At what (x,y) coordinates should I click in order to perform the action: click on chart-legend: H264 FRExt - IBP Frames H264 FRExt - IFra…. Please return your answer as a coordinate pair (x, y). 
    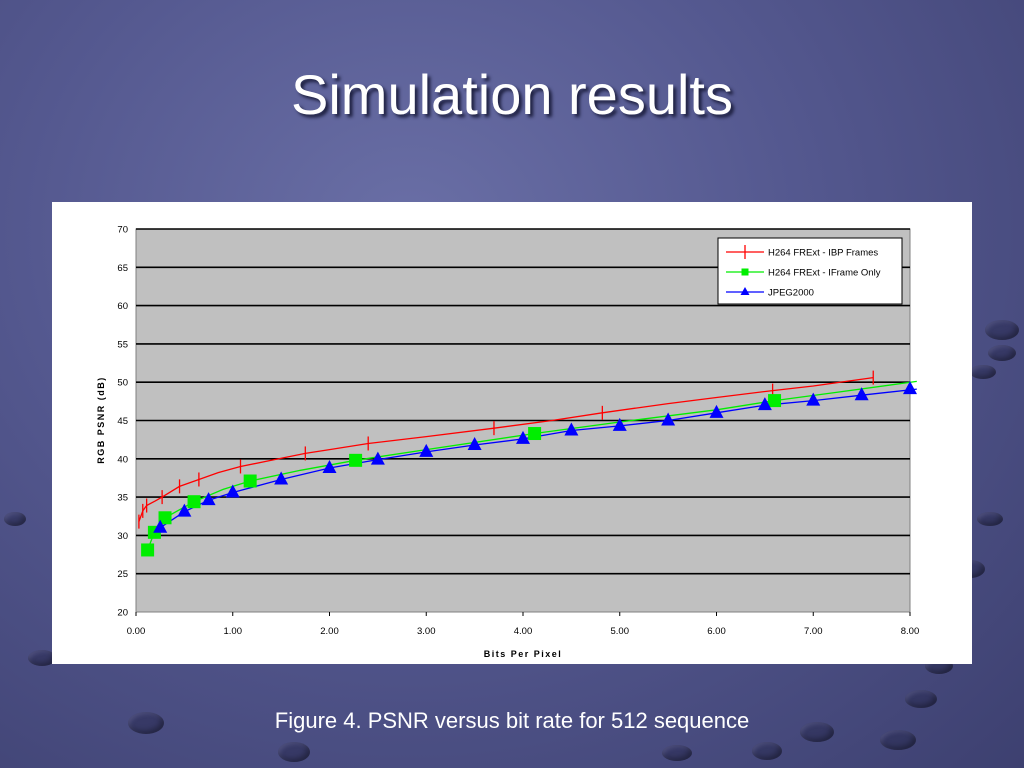
    Looking at the image, I should click on (810, 271).